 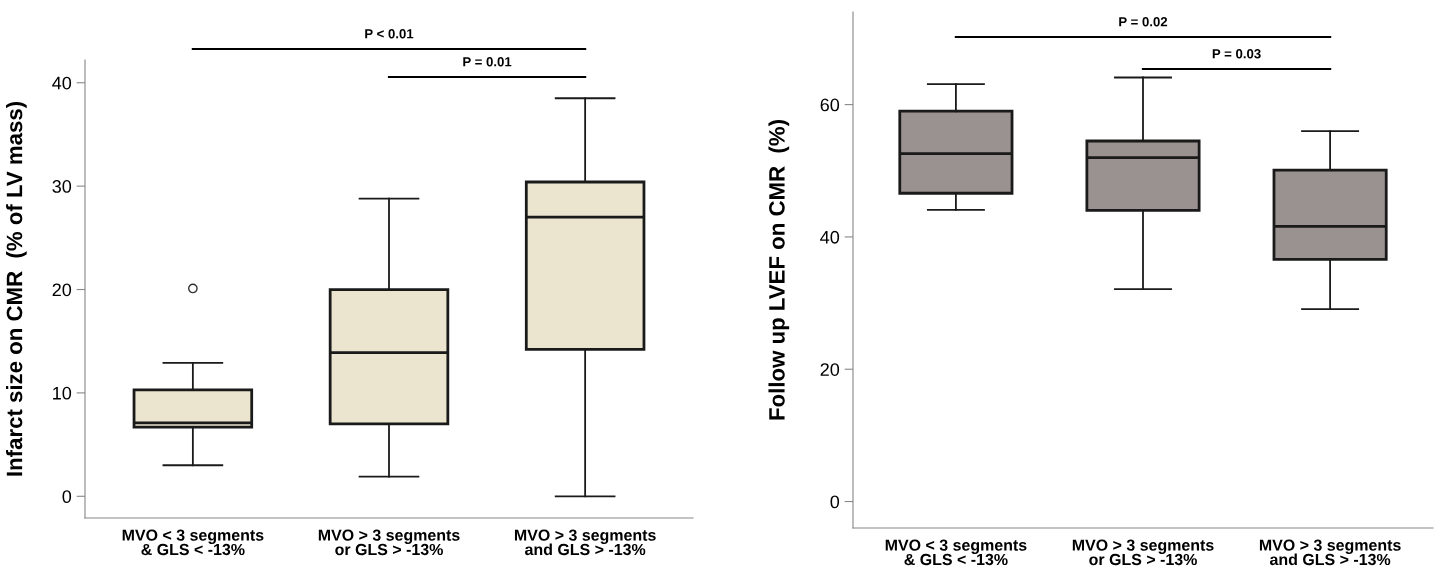 I want to click on annotation: P = 0.01, so click(x=487, y=62).